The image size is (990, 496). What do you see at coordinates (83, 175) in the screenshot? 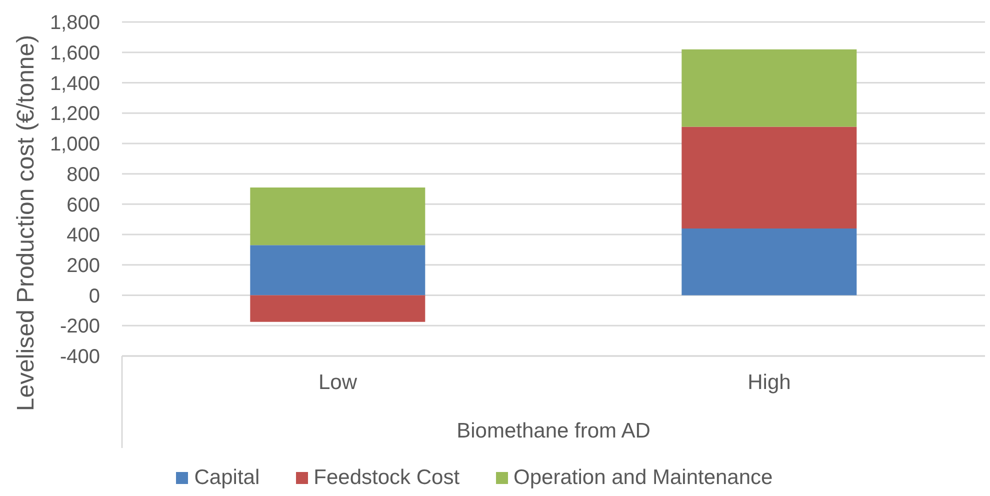
I see `y-tick-label: 800` at bounding box center [83, 175].